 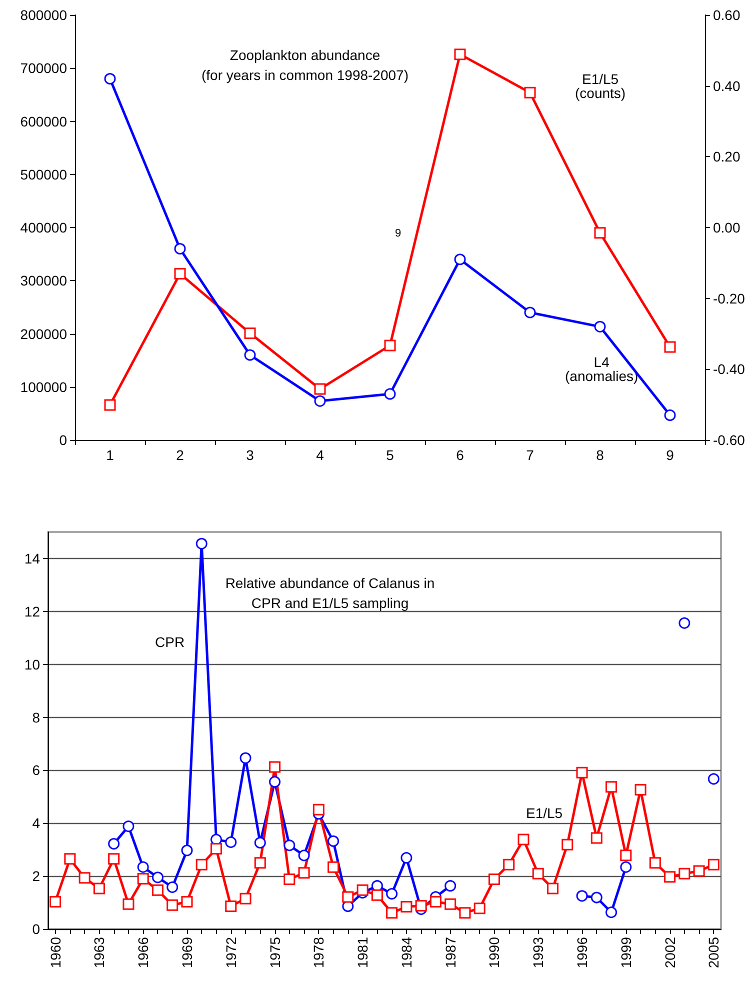 What do you see at coordinates (250, 455) in the screenshot?
I see `x-tick-label: 3` at bounding box center [250, 455].